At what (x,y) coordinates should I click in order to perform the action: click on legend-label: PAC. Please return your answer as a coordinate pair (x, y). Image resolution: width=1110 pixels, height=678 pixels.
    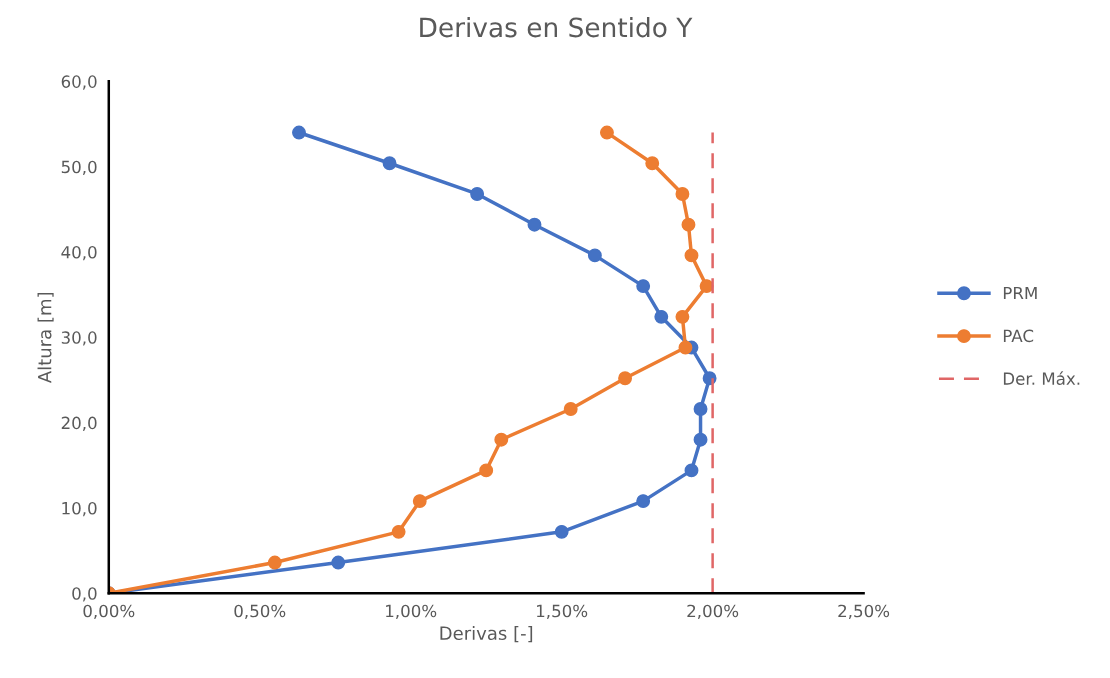
    Looking at the image, I should click on (1018, 336).